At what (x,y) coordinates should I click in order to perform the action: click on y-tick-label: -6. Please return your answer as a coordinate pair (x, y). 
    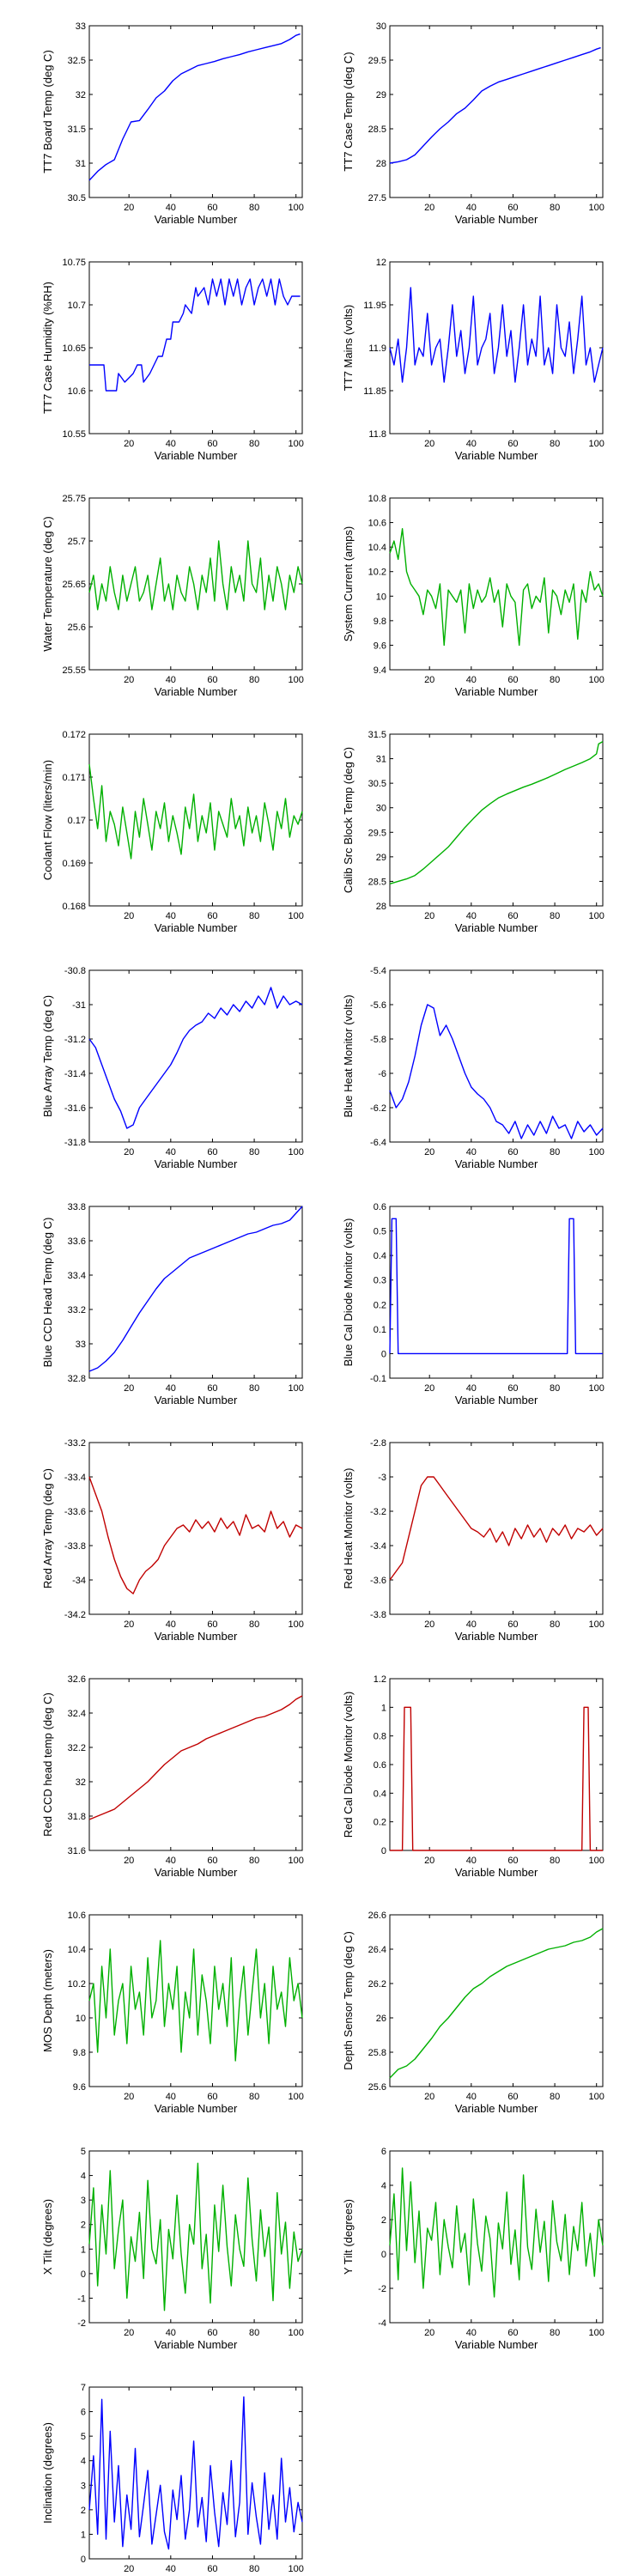
    Looking at the image, I should click on (382, 1074).